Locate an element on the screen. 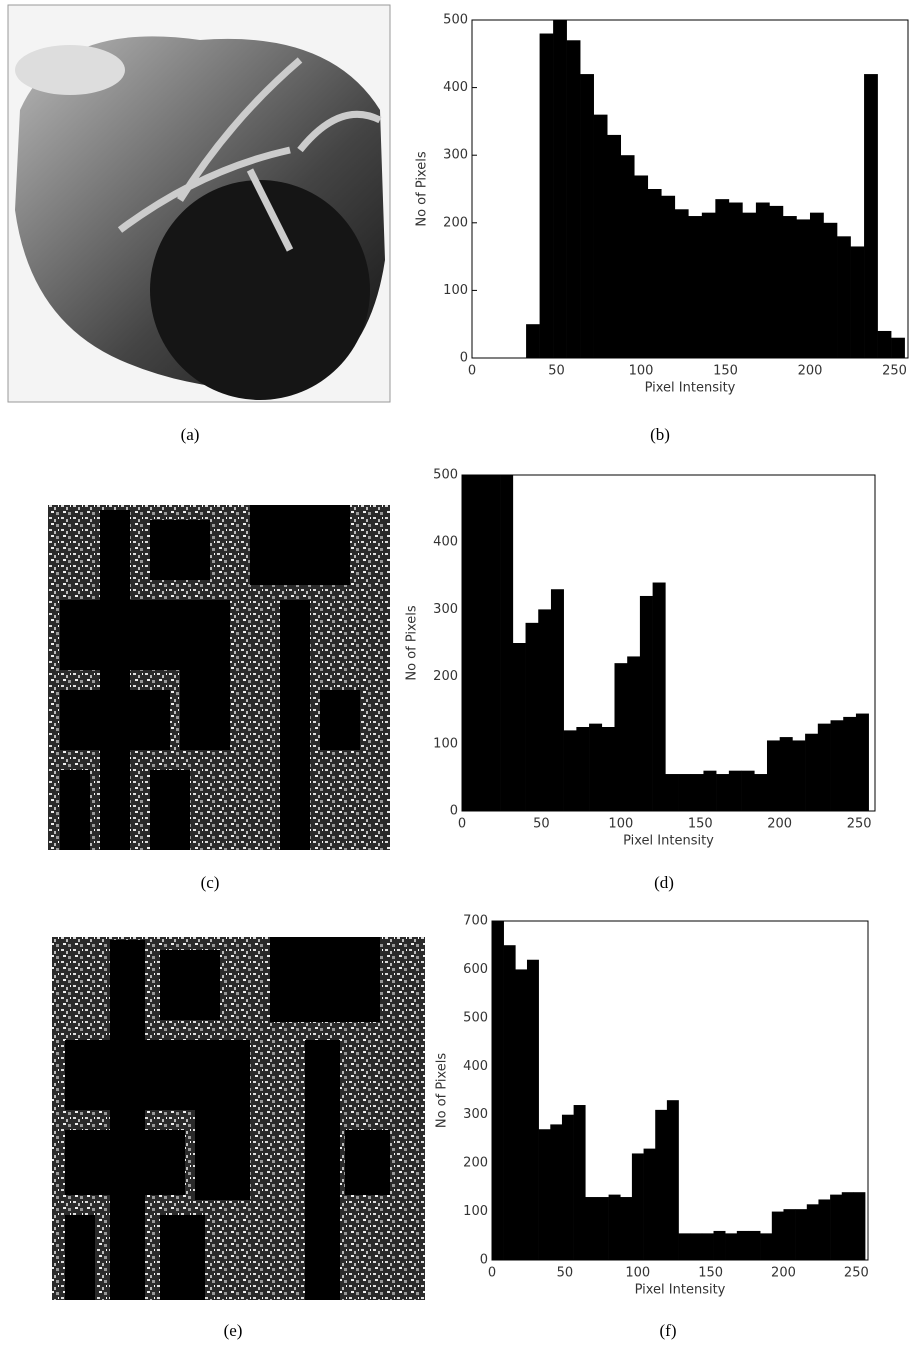 The image size is (912, 1349). x-axis-label: Pixel Intensity is located at coordinates (680, 1290).